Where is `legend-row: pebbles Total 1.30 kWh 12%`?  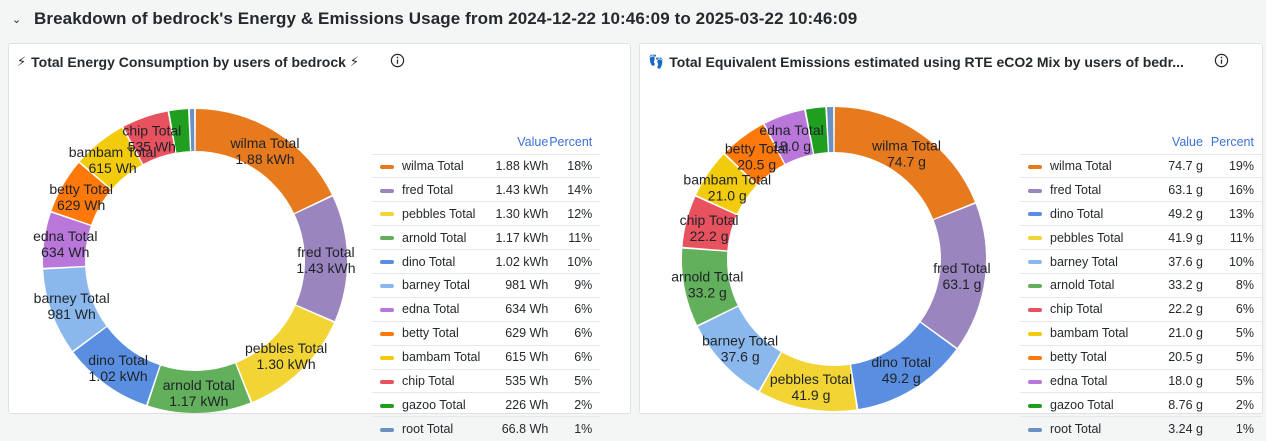
legend-row: pebbles Total 1.30 kWh 12% is located at coordinates (486, 213).